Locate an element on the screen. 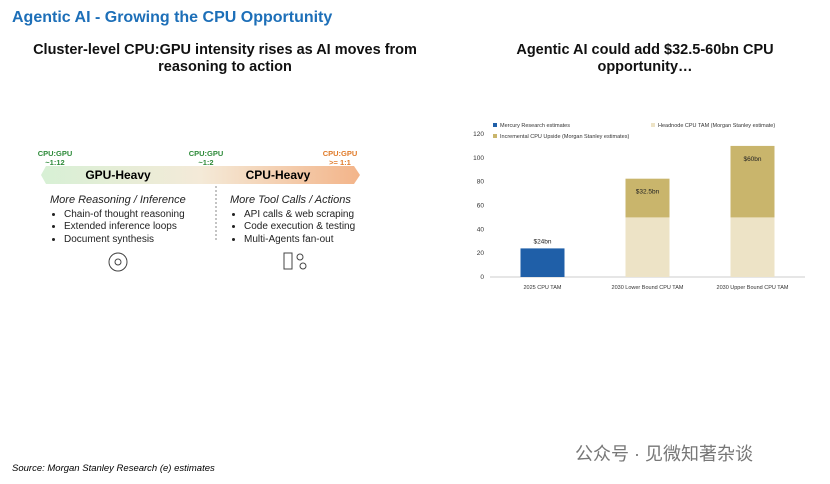 This screenshot has height=484, width=830. y-tick-label: 40 is located at coordinates (481, 229).